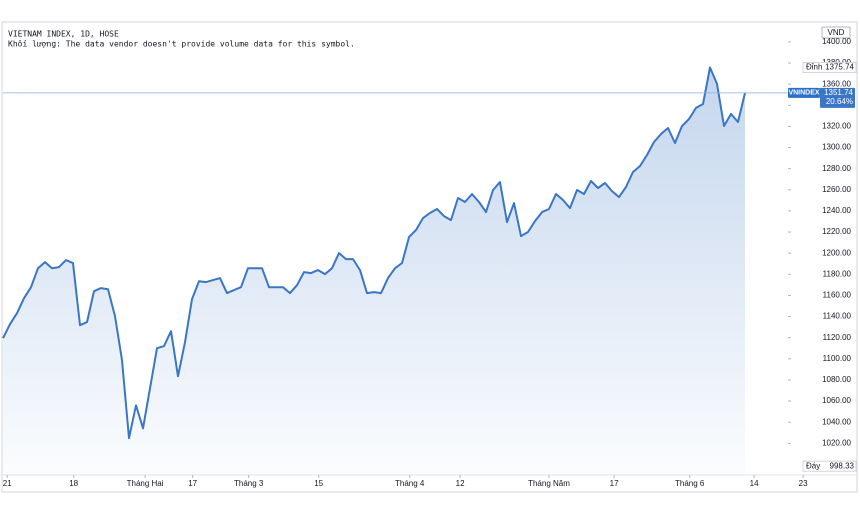  Describe the element at coordinates (836, 400) in the screenshot. I see `y-tick-label: 1060.00` at that location.